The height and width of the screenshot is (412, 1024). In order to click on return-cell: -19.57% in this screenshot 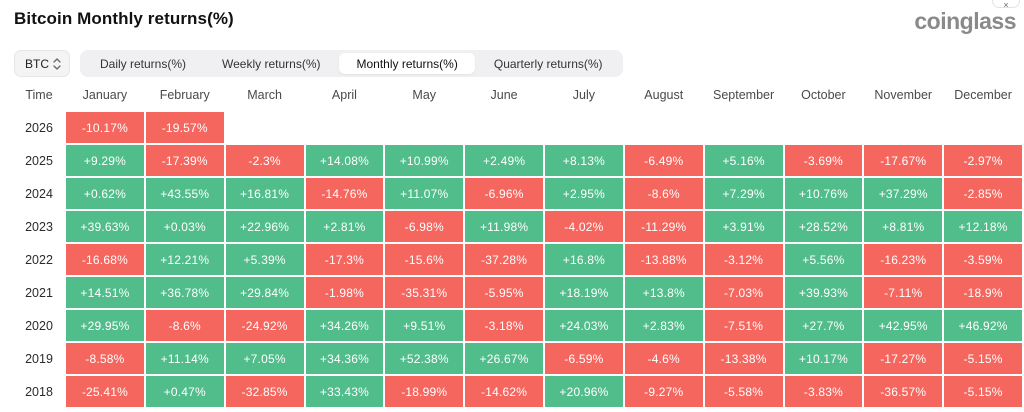, I will do `click(184, 127)`.